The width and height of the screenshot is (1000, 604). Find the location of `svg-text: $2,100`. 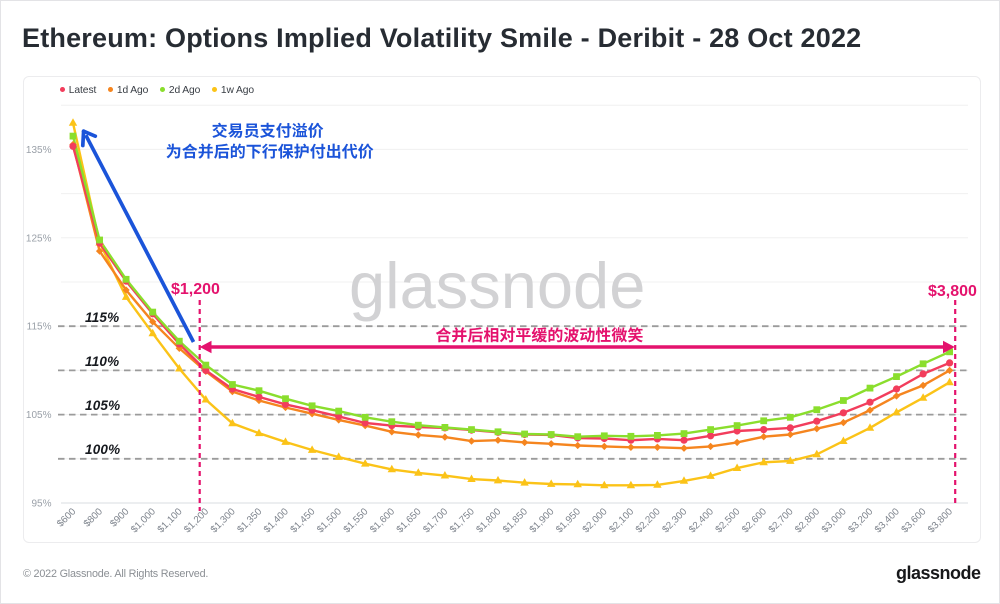

svg-text: $2,100 is located at coordinates (621, 520).